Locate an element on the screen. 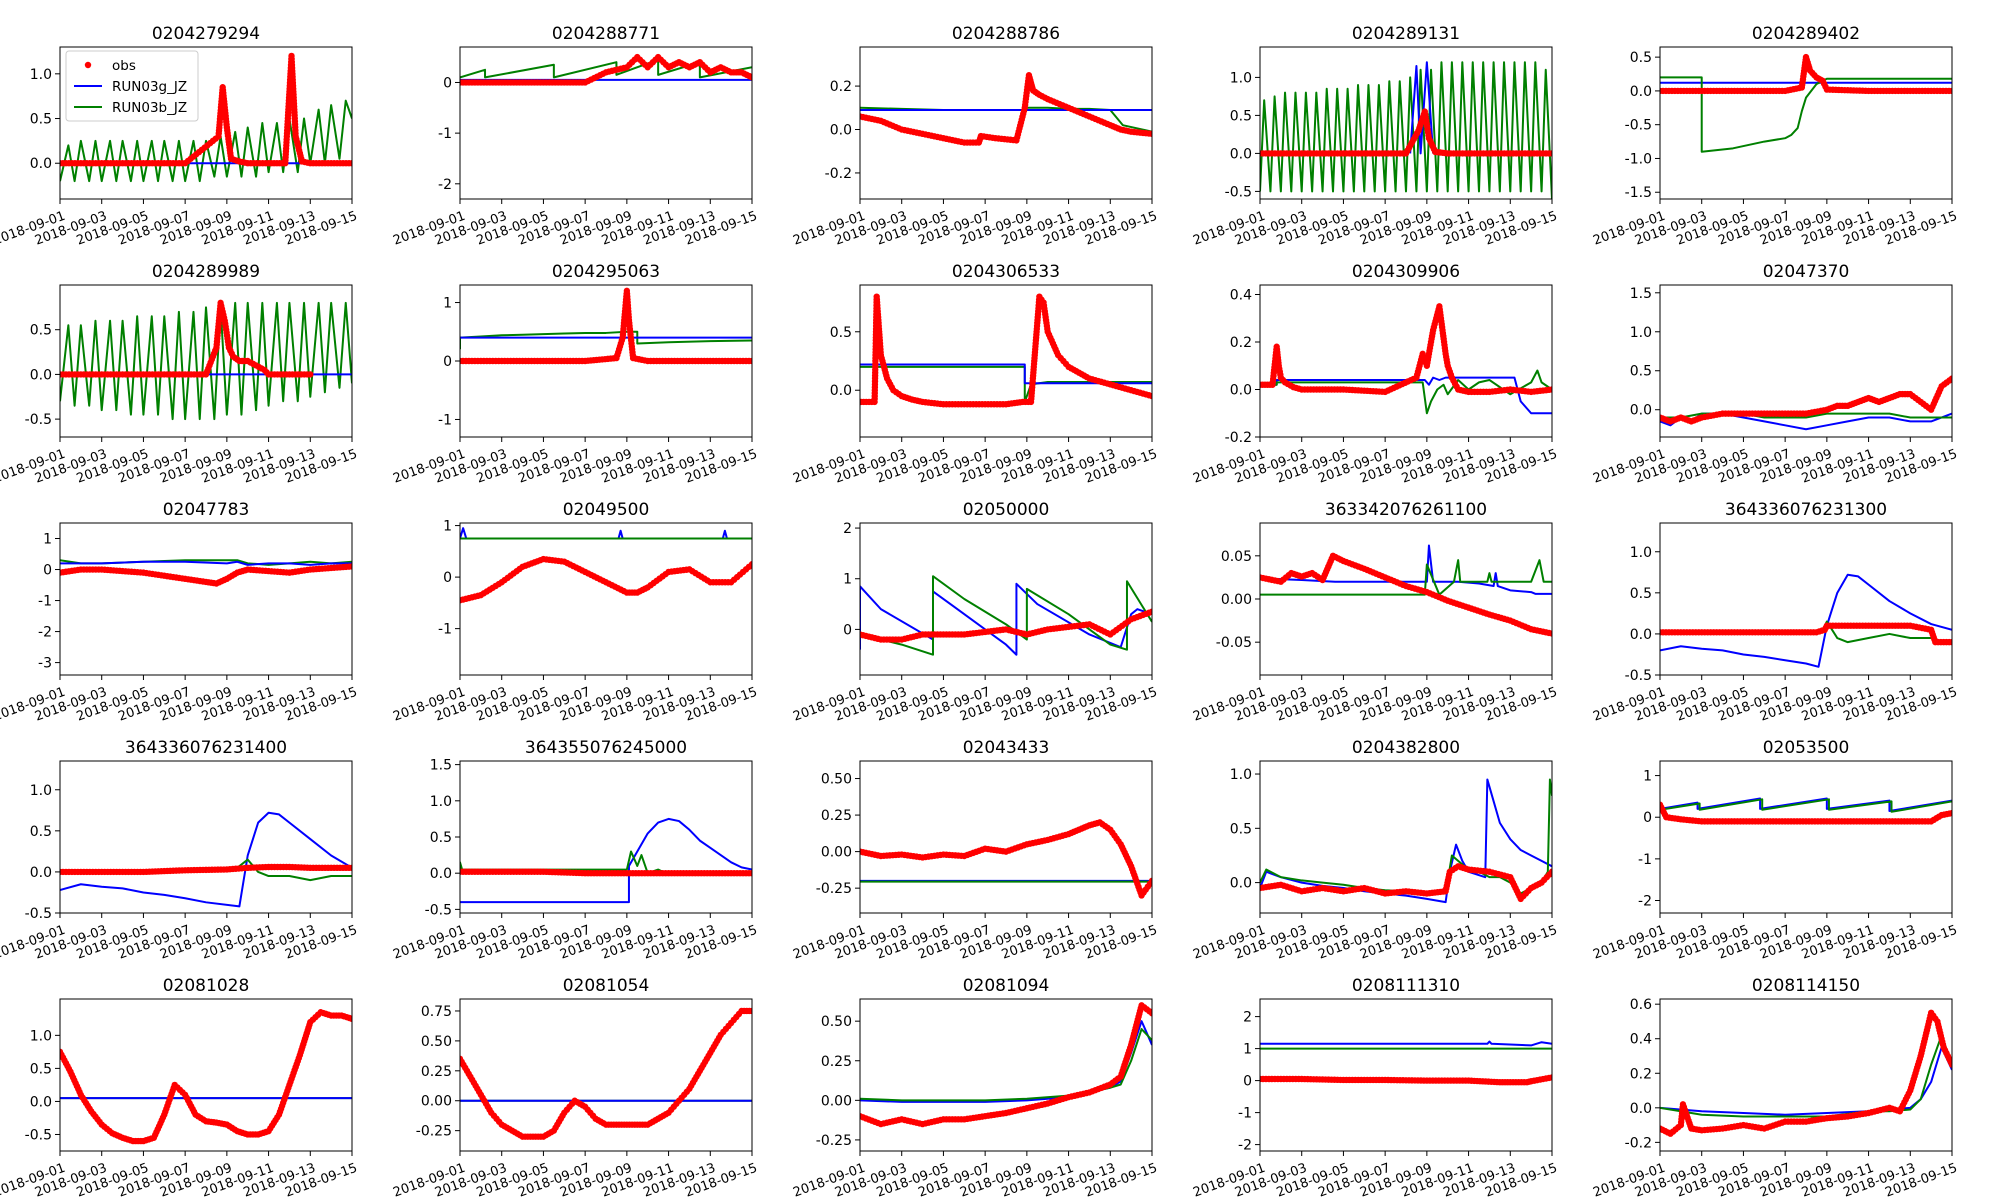 The width and height of the screenshot is (2000, 1200). ytick-label: -0.5 is located at coordinates (1238, 192).